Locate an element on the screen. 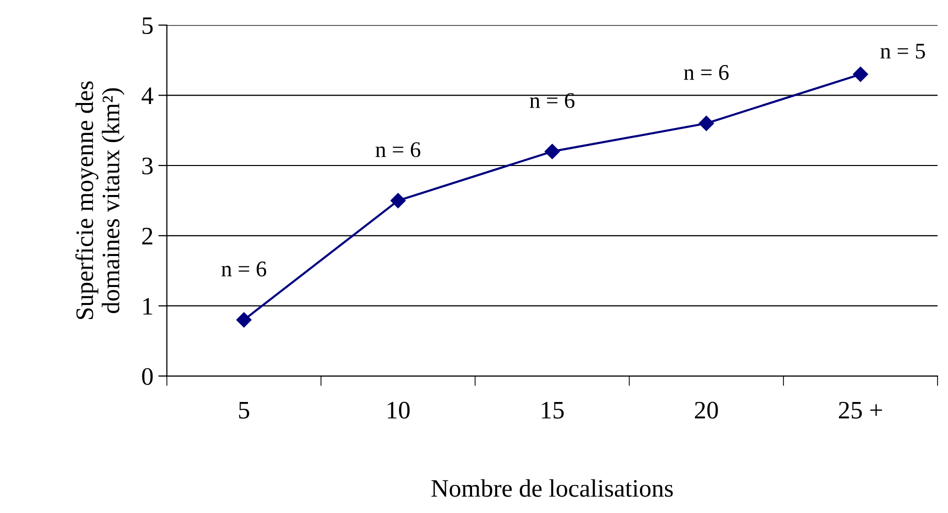 The image size is (948, 513). y-tick-label: 5 is located at coordinates (147, 25).